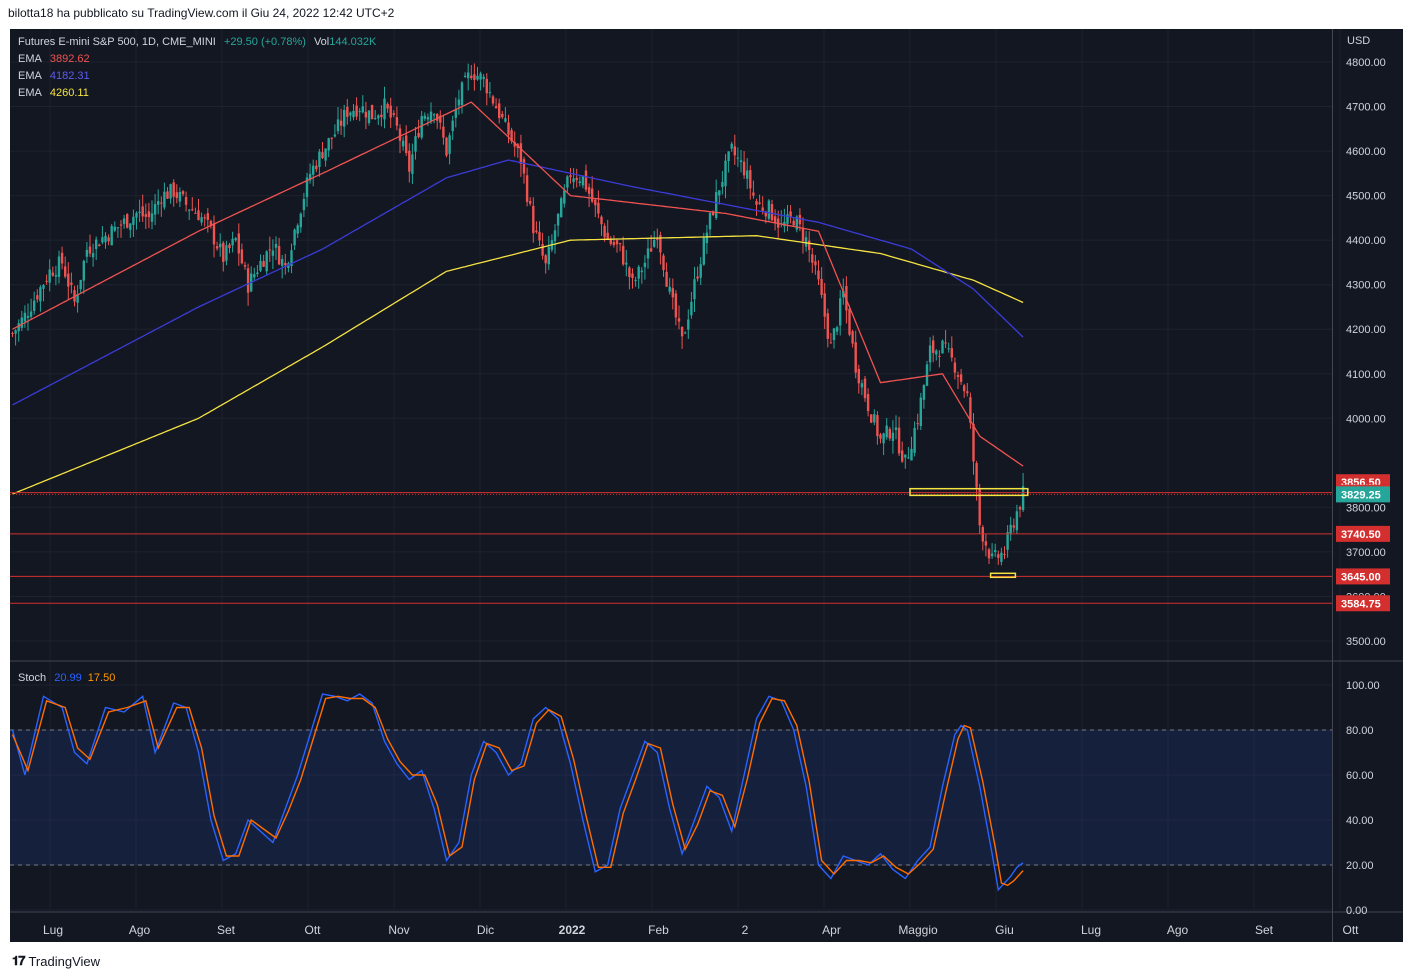  I want to click on ema-value: 4260.11, so click(69, 93).